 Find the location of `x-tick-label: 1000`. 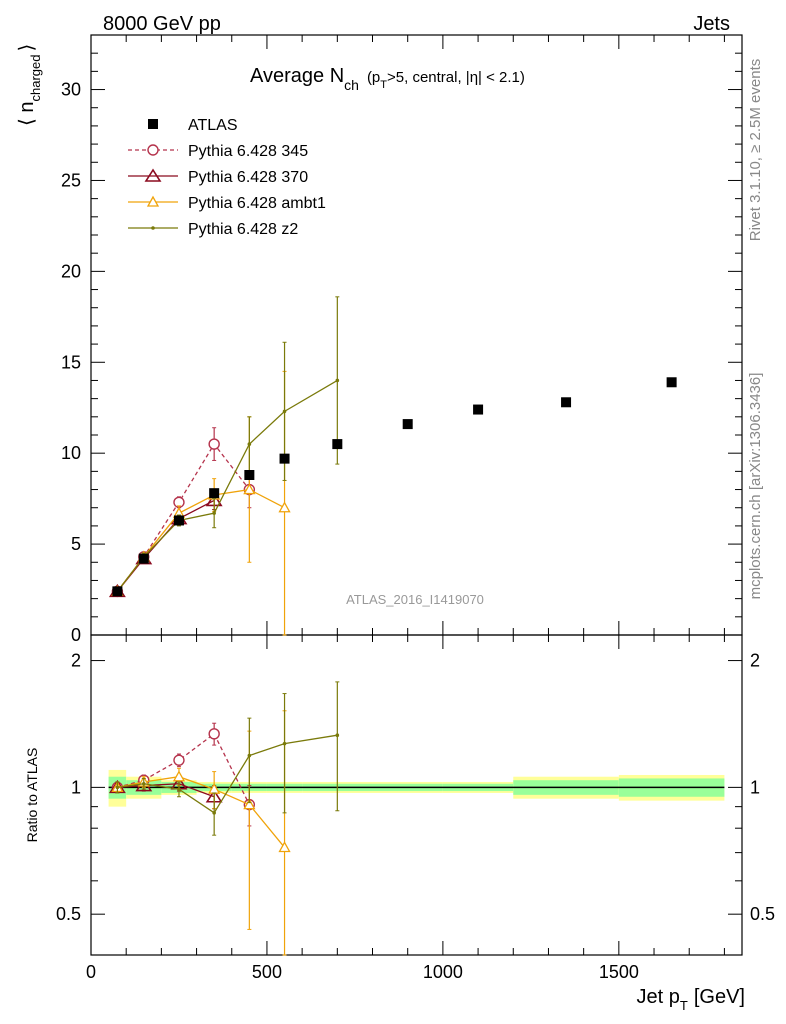

x-tick-label: 1000 is located at coordinates (443, 972).